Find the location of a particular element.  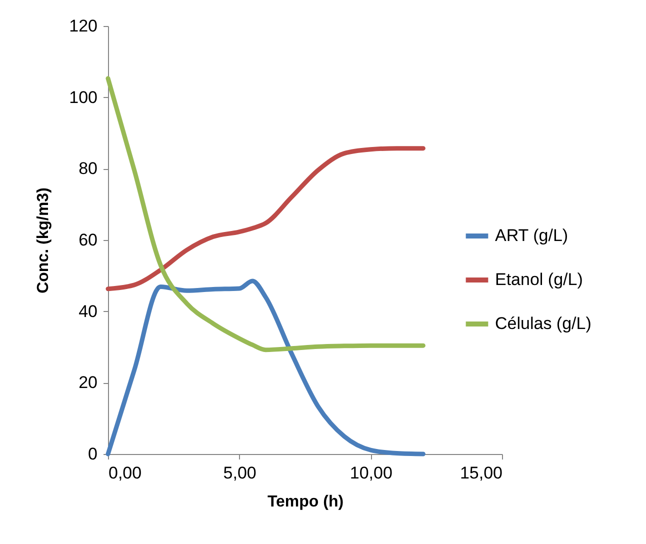

x-axis-title: Tempo (h) is located at coordinates (305, 502).